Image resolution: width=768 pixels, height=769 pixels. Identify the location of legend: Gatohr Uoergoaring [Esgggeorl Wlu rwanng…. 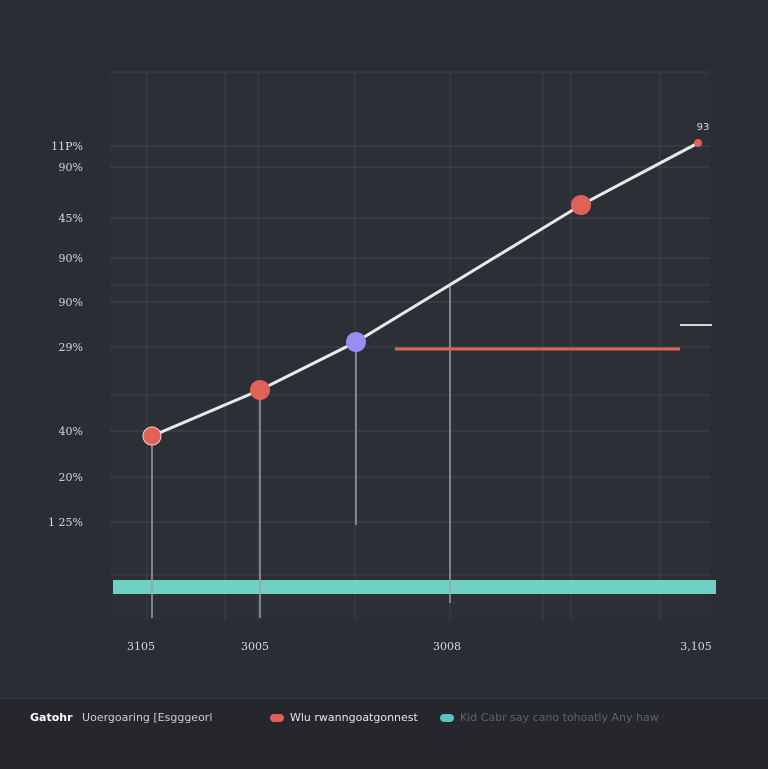
(384, 733).